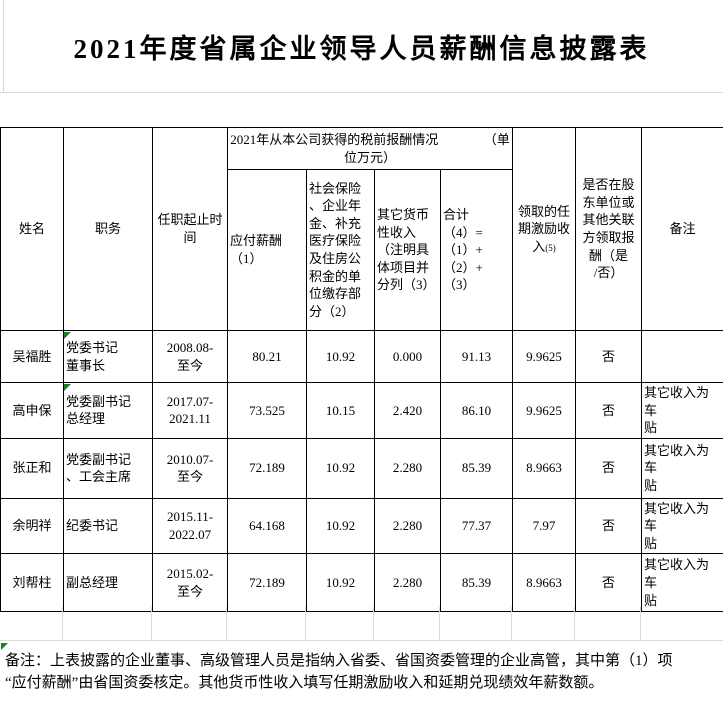  I want to click on empty-grid-row, so click(361, 624).